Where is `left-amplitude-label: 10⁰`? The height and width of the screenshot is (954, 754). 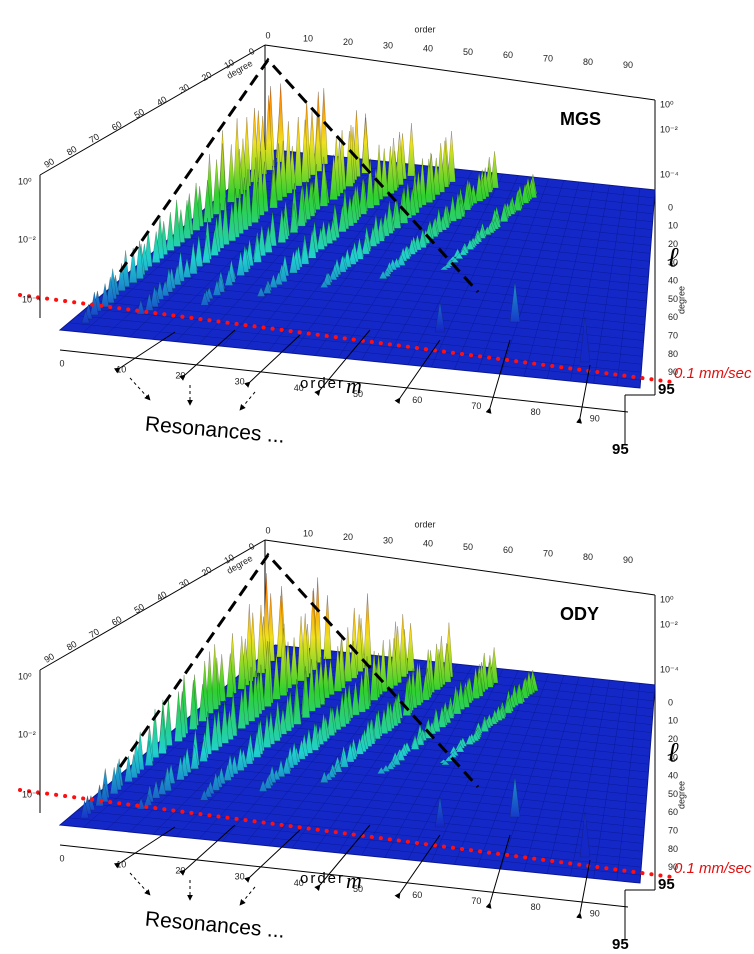 left-amplitude-label: 10⁰ is located at coordinates (25, 676).